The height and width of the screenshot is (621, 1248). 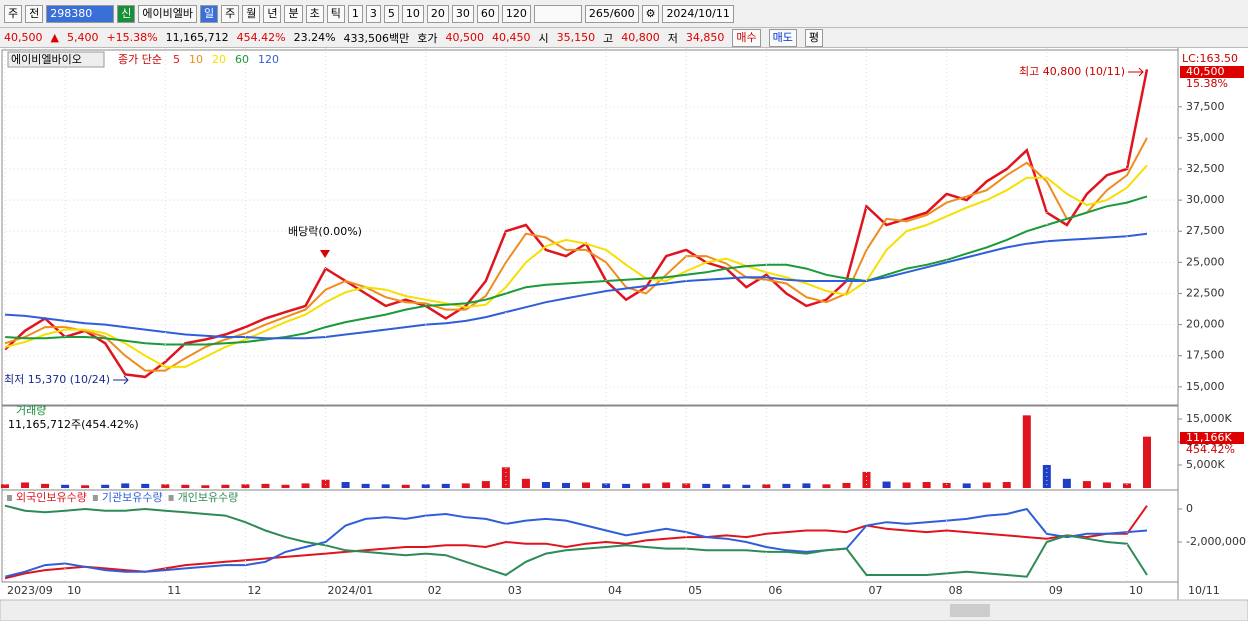 What do you see at coordinates (314, 13) in the screenshot?
I see `second-button: 초` at bounding box center [314, 13].